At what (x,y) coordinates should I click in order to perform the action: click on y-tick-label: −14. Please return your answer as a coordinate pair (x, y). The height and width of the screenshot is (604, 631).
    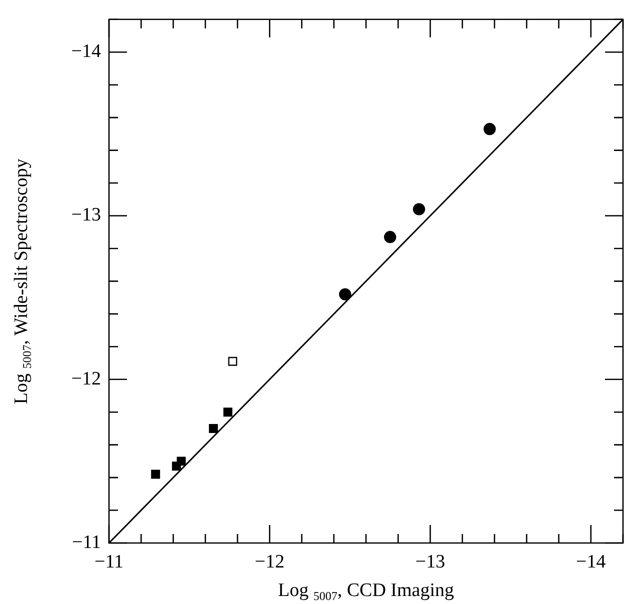
    Looking at the image, I should click on (86, 51).